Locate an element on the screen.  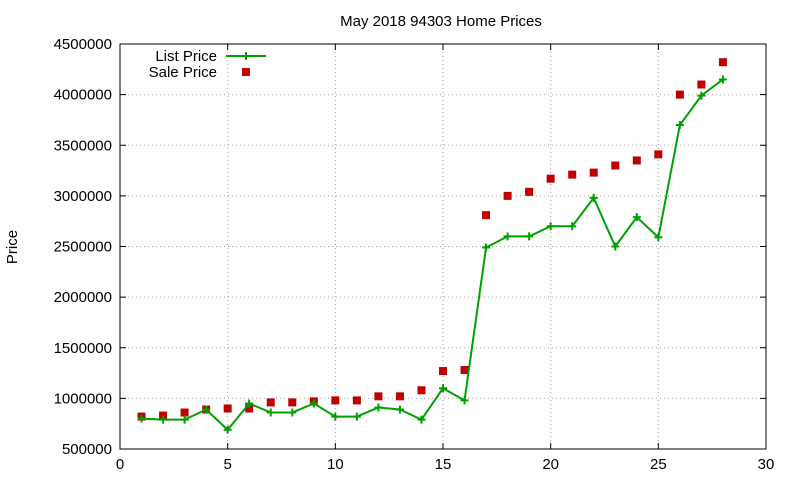
chart-title: May 2018 94303 Home Prices is located at coordinates (441, 21).